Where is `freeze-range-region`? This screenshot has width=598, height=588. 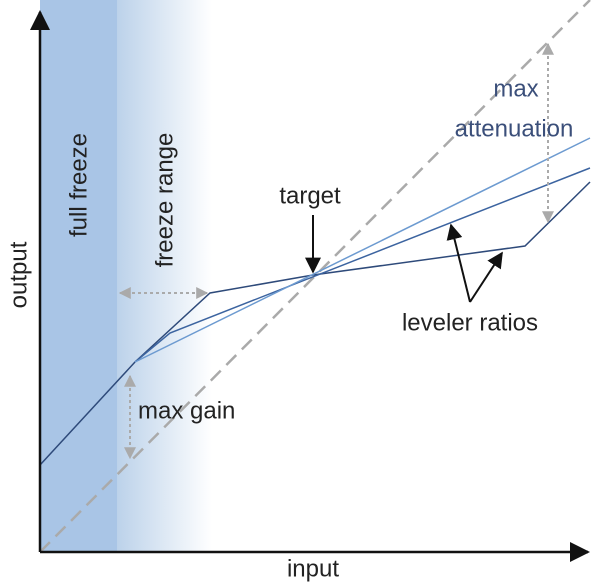 freeze-range-region is located at coordinates (164, 276).